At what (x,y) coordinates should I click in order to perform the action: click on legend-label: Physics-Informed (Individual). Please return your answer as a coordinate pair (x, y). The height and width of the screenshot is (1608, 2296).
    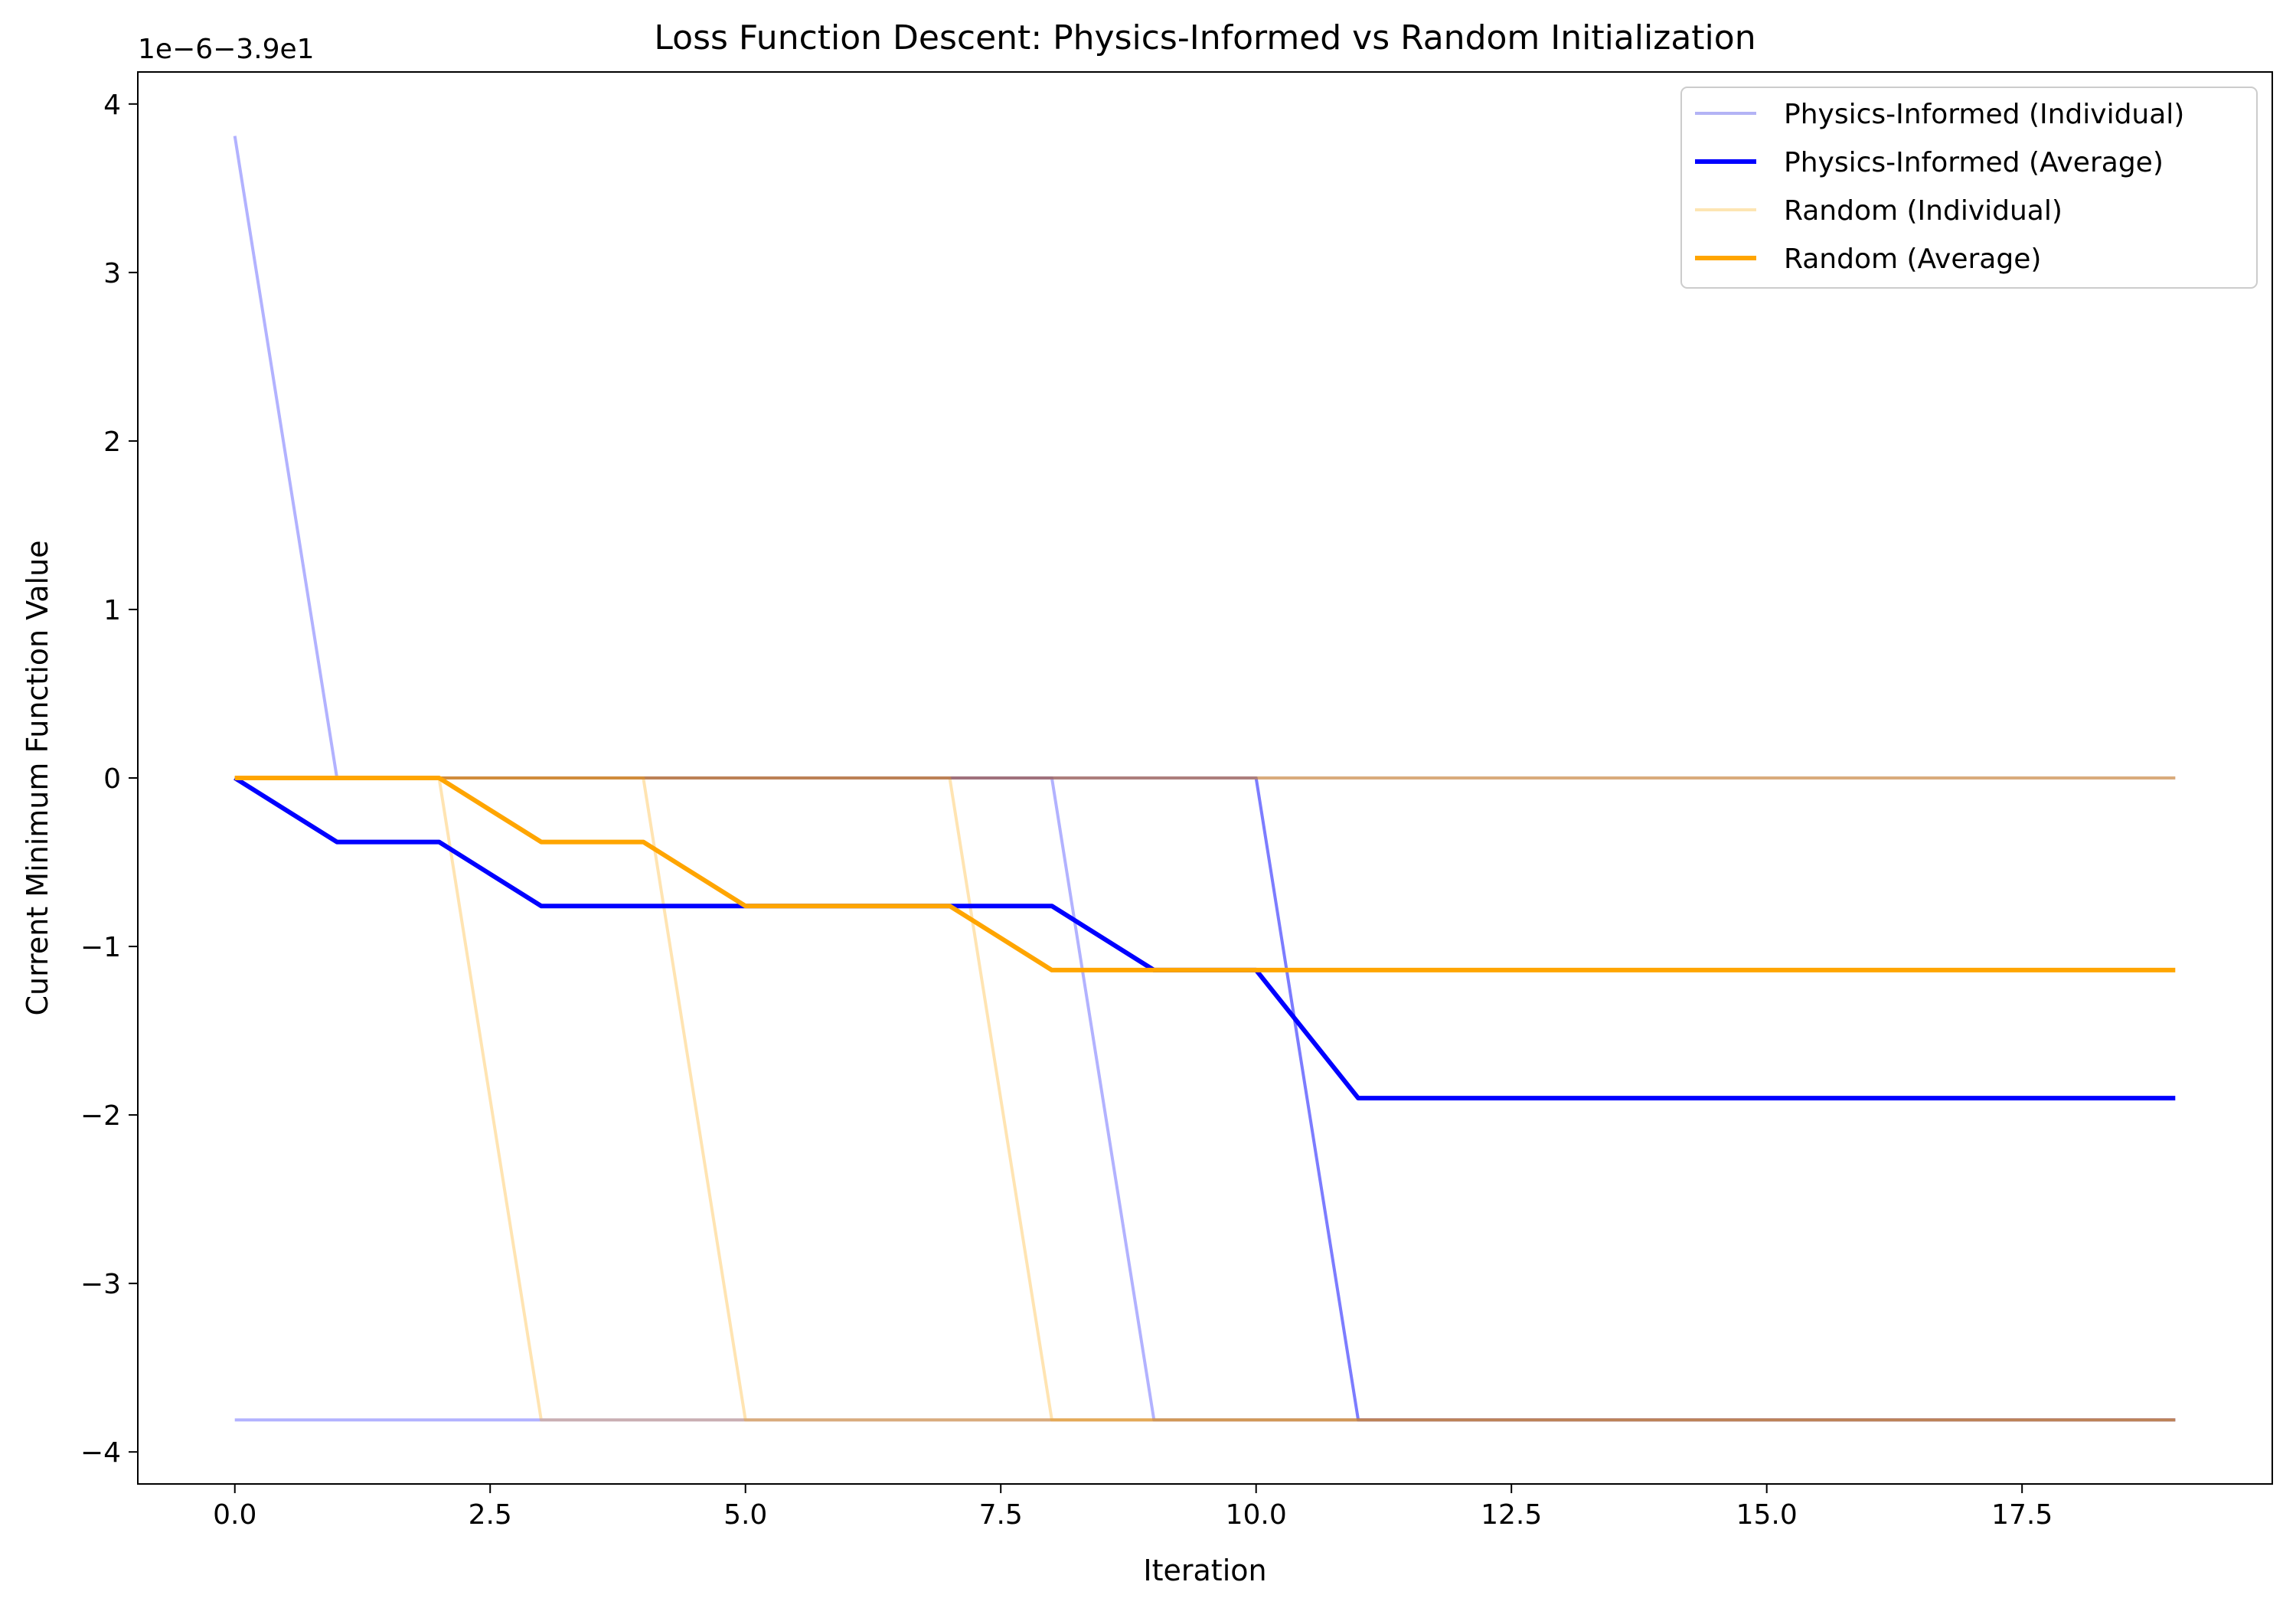
    Looking at the image, I should click on (1984, 114).